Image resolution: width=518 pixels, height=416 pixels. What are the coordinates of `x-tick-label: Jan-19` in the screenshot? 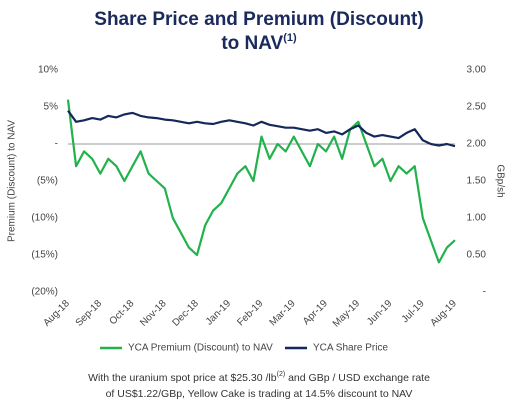 It's located at (219, 313).